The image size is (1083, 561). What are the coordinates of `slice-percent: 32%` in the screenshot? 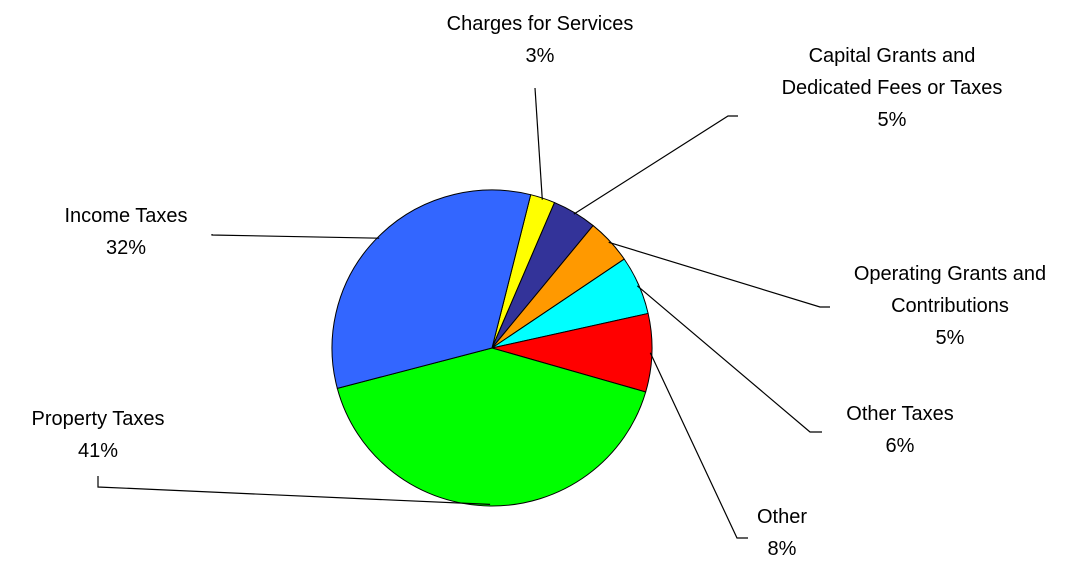 It's located at (126, 248).